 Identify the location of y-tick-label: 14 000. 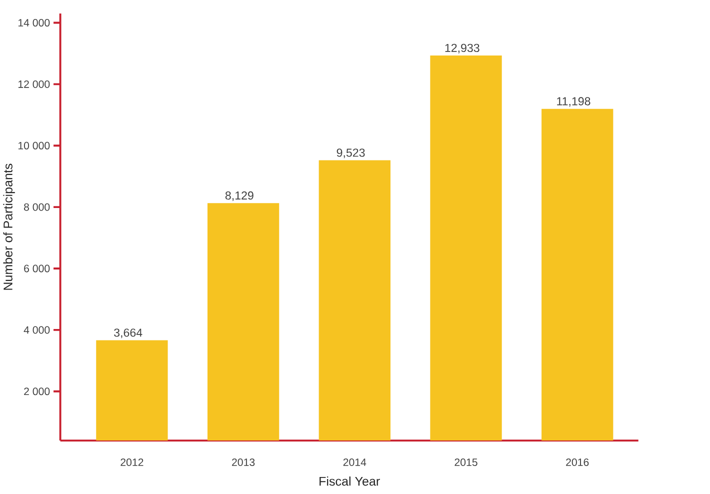
(34, 23).